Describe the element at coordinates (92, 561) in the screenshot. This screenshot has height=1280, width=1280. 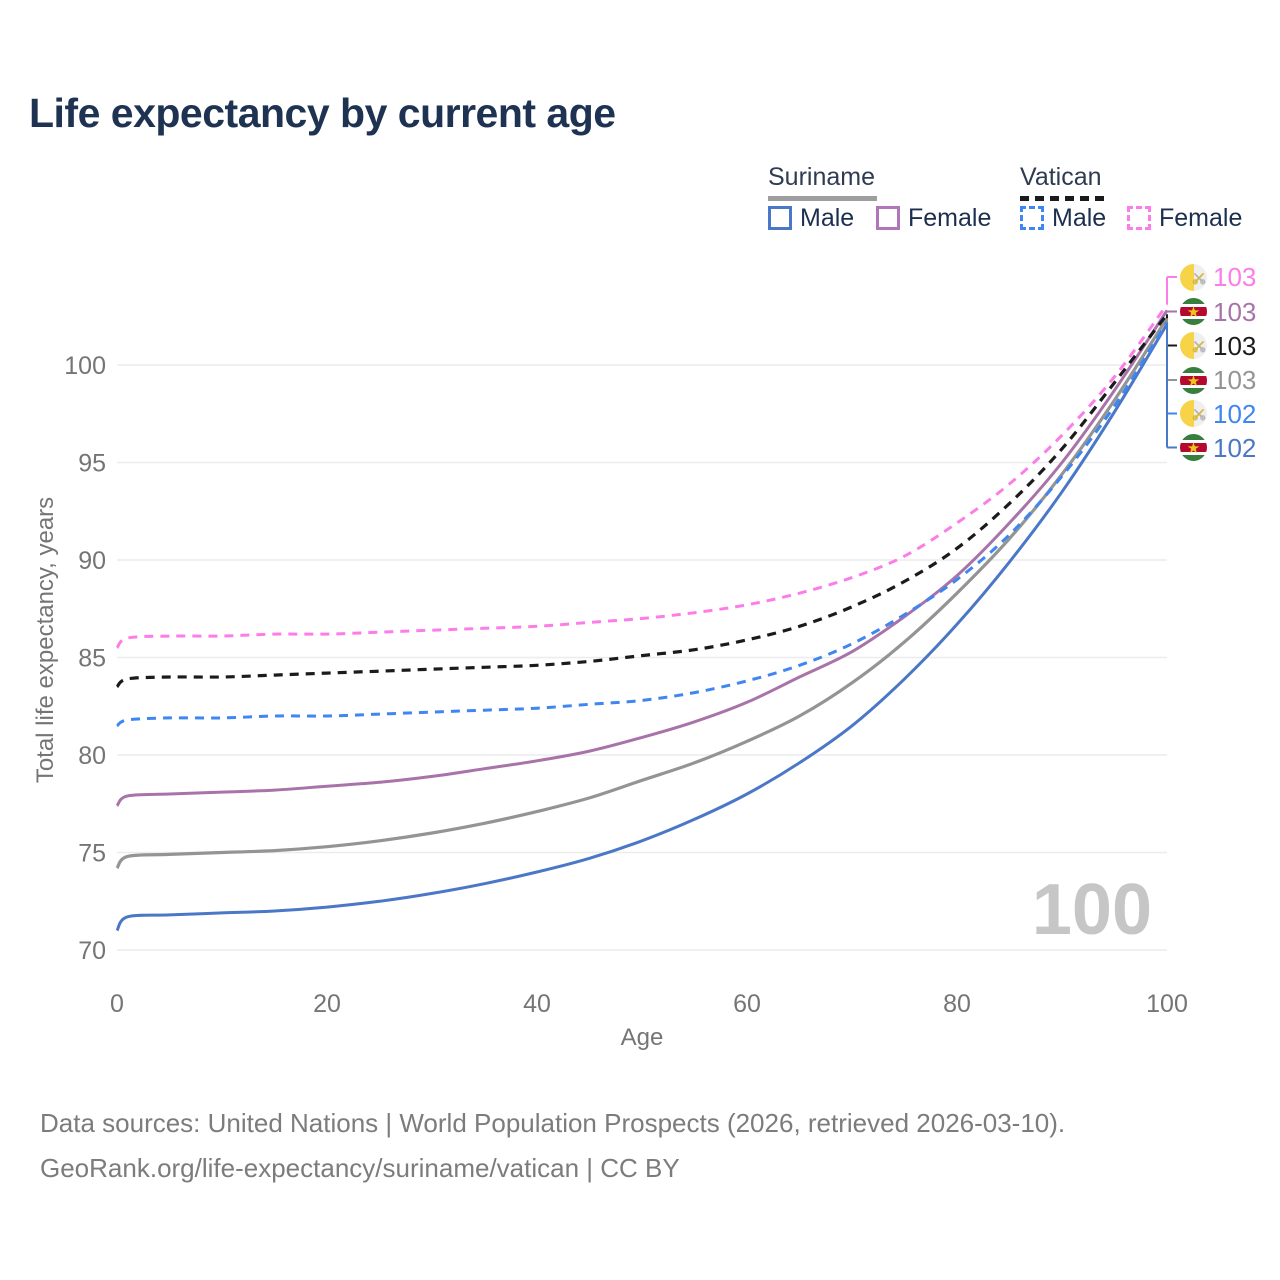
I see `y-tick-label: 90` at that location.